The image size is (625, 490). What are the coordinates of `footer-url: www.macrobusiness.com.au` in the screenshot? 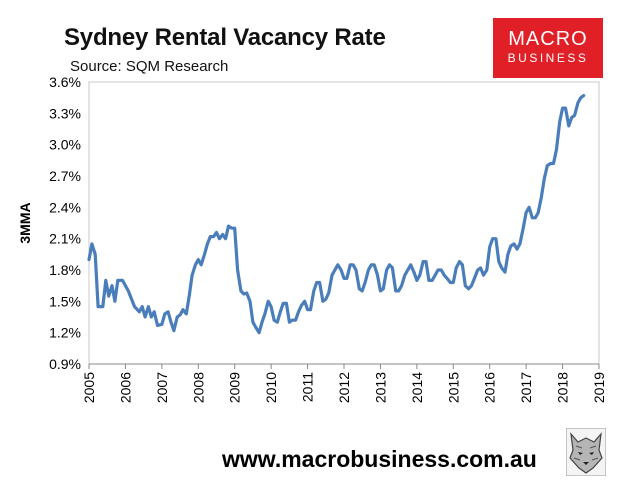 It's located at (379, 459).